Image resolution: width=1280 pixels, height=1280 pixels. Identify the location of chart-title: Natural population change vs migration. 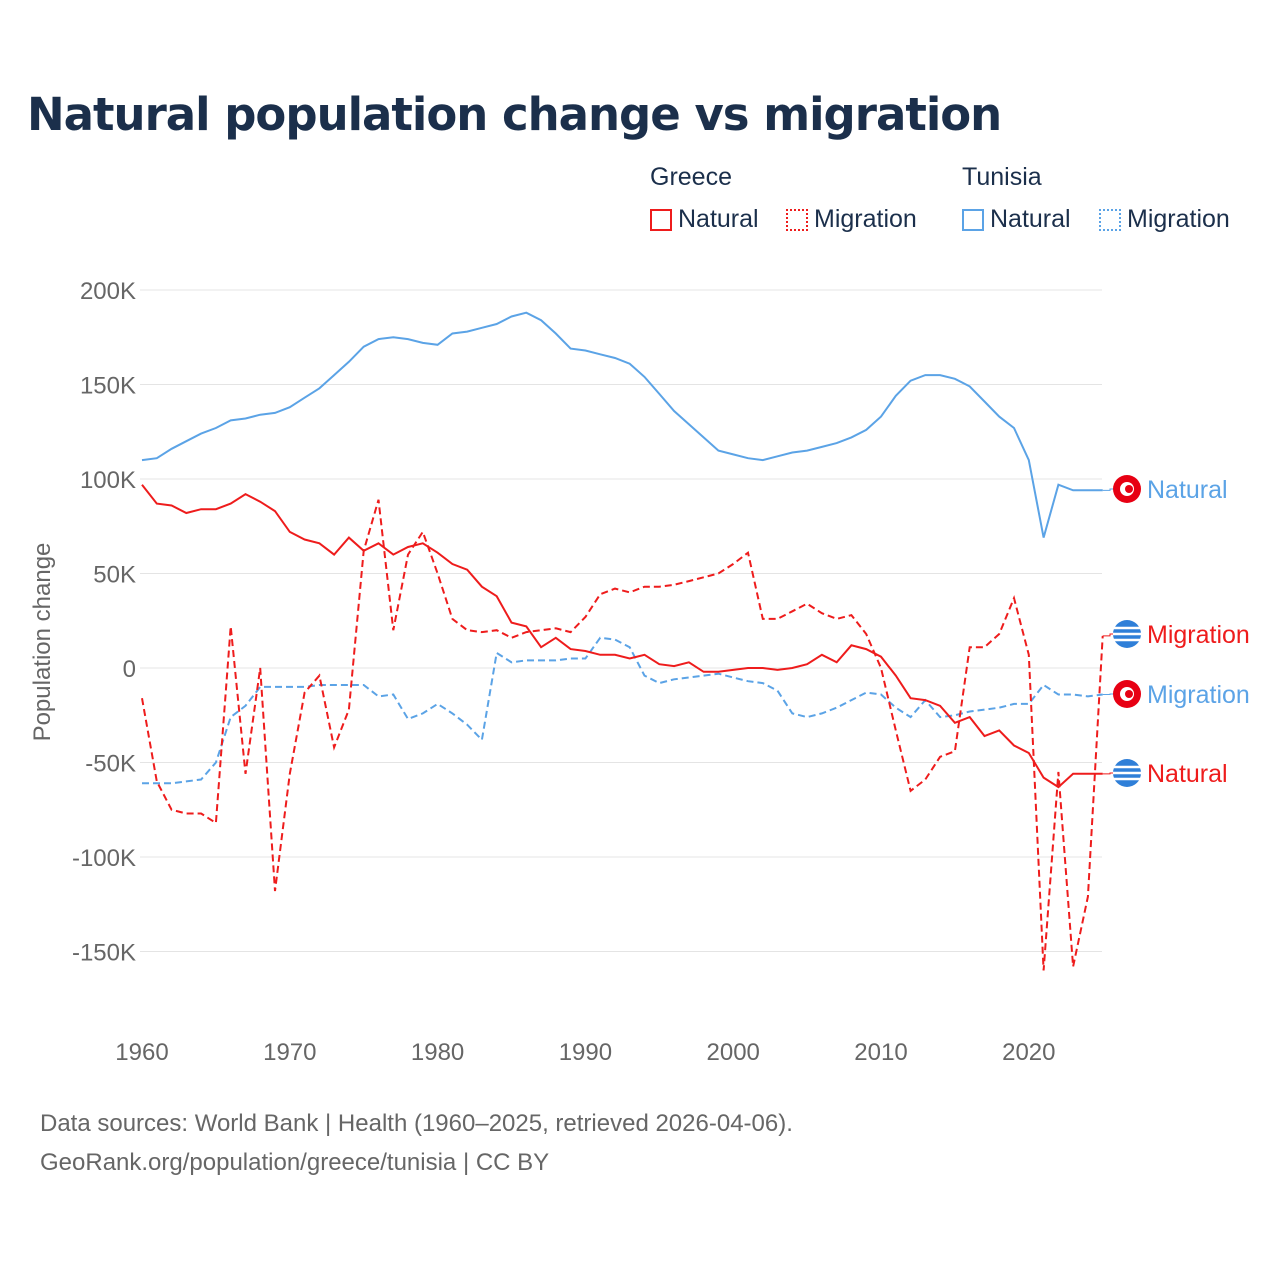
(514, 114).